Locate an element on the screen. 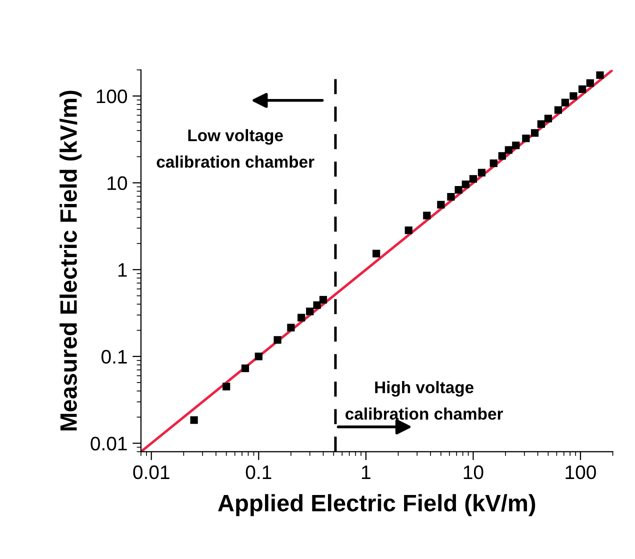  x-tick-label: 0.01 is located at coordinates (151, 472).